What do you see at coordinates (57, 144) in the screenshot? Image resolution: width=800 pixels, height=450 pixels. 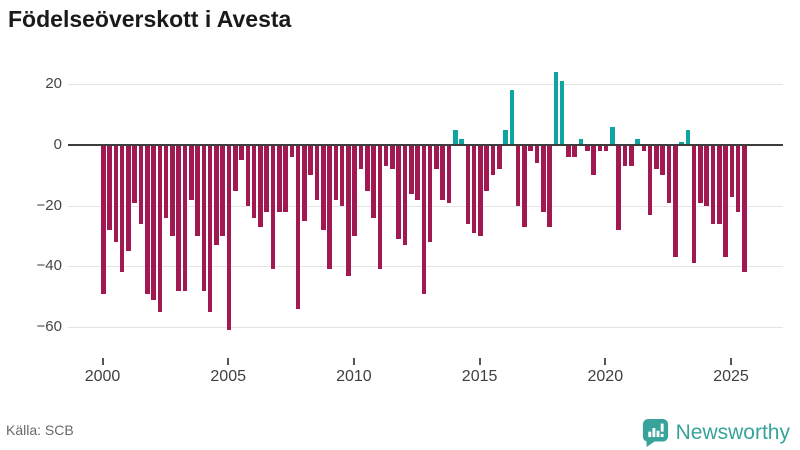 I see `y-axis-label: 0` at bounding box center [57, 144].